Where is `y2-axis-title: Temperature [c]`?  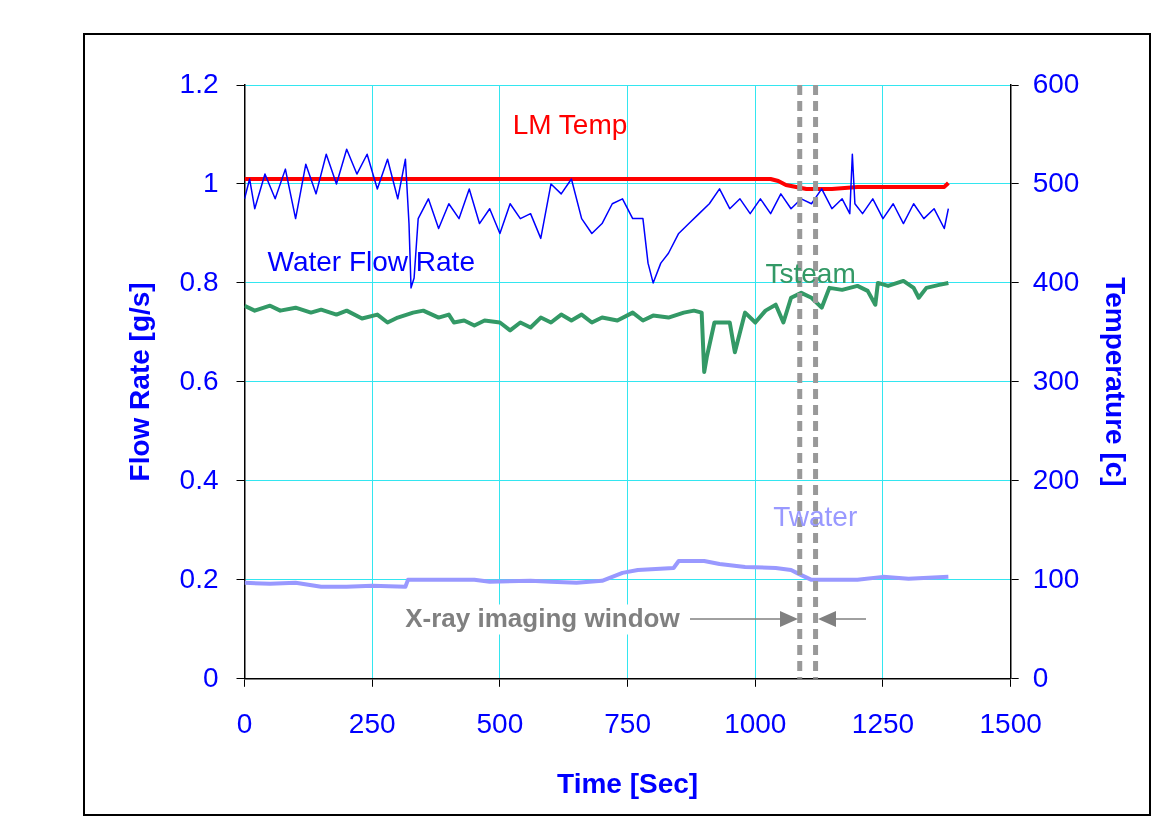 y2-axis-title: Temperature [c] is located at coordinates (1116, 382).